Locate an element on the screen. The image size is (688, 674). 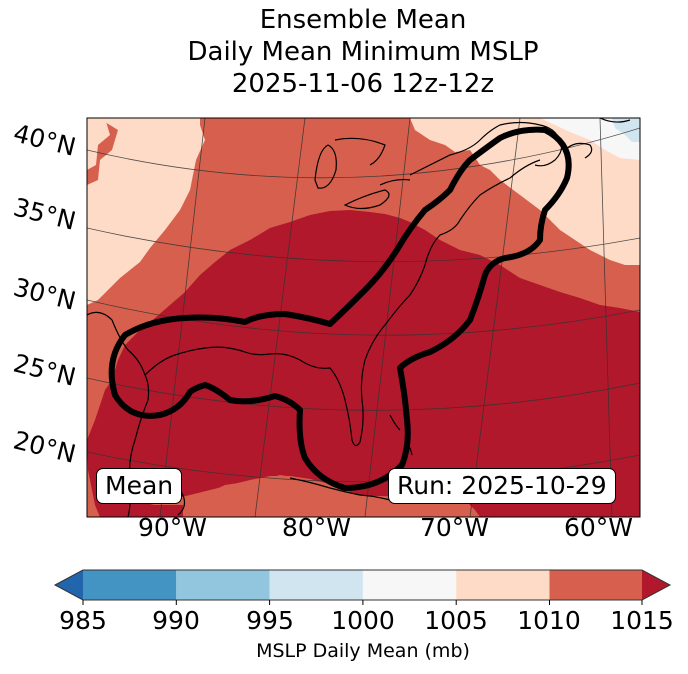
lon-label-80w: 80°W is located at coordinates (317, 527).